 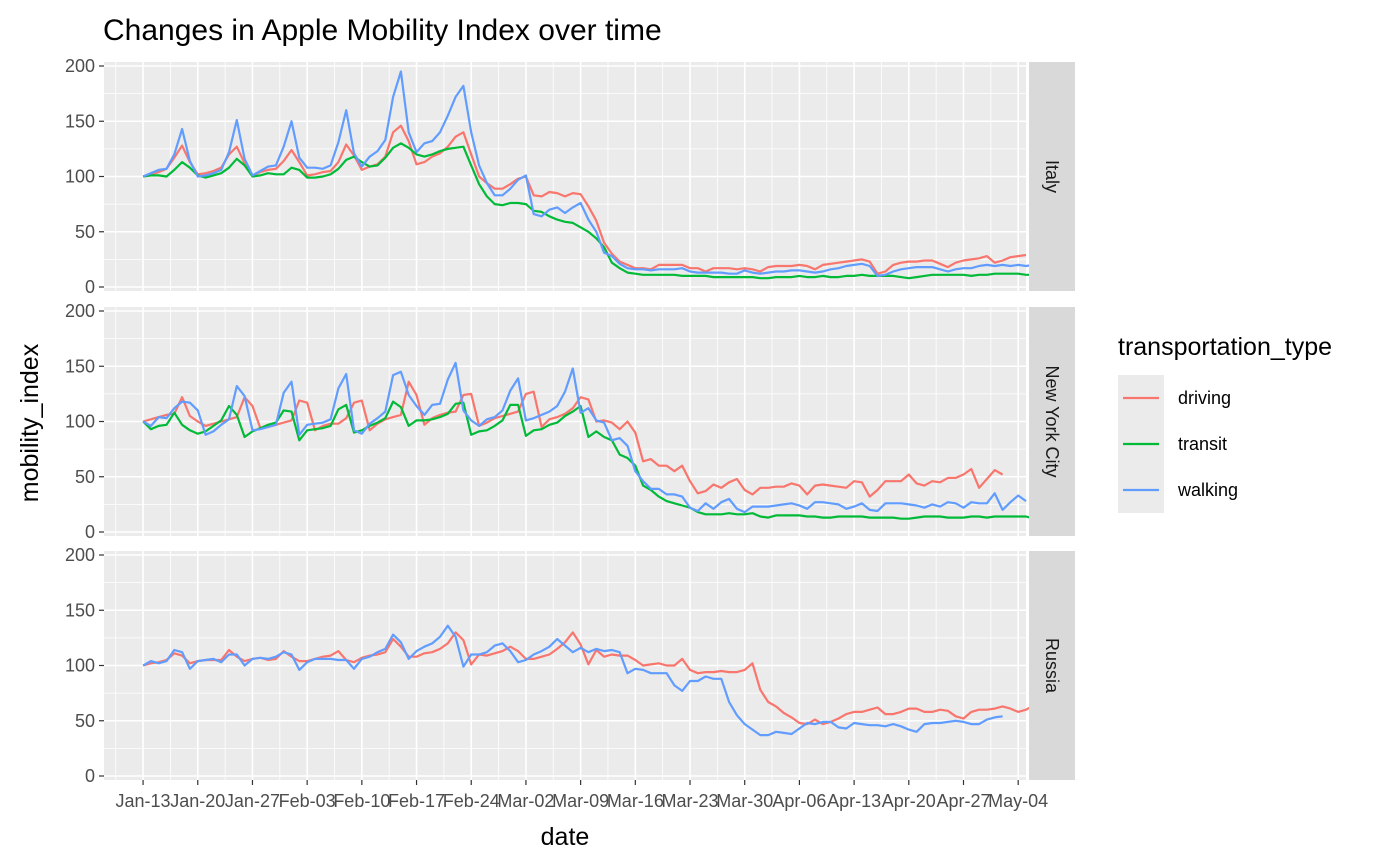 What do you see at coordinates (1204, 398) in the screenshot?
I see `legend-label: driving` at bounding box center [1204, 398].